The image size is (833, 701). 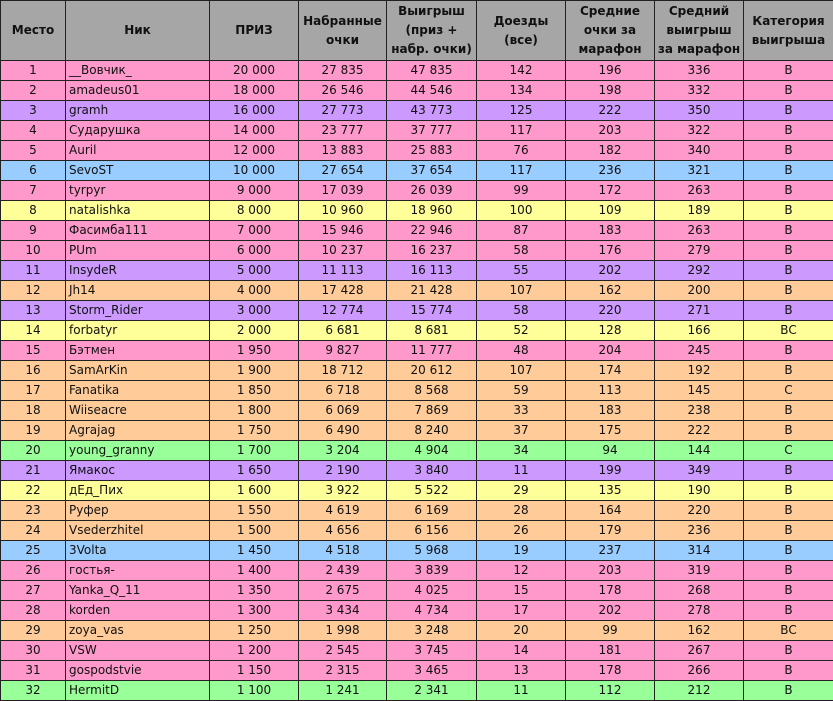 I want to click on cell-prize: 1 150, so click(x=254, y=670).